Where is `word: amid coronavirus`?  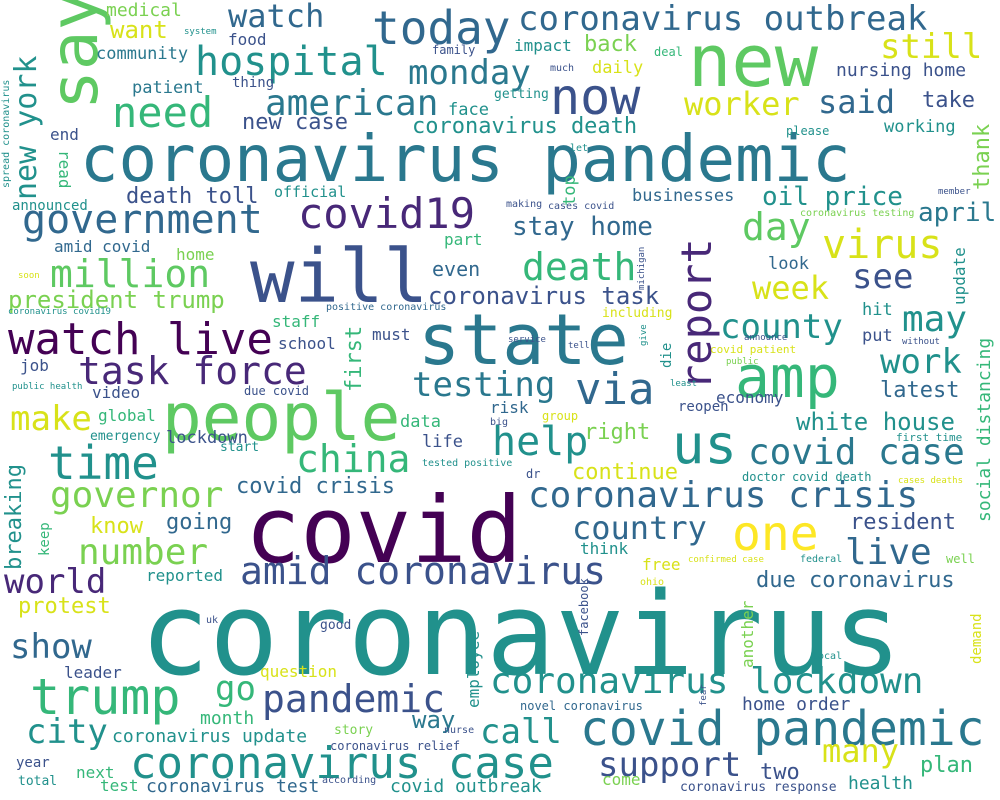
word: amid coronavirus is located at coordinates (423, 571).